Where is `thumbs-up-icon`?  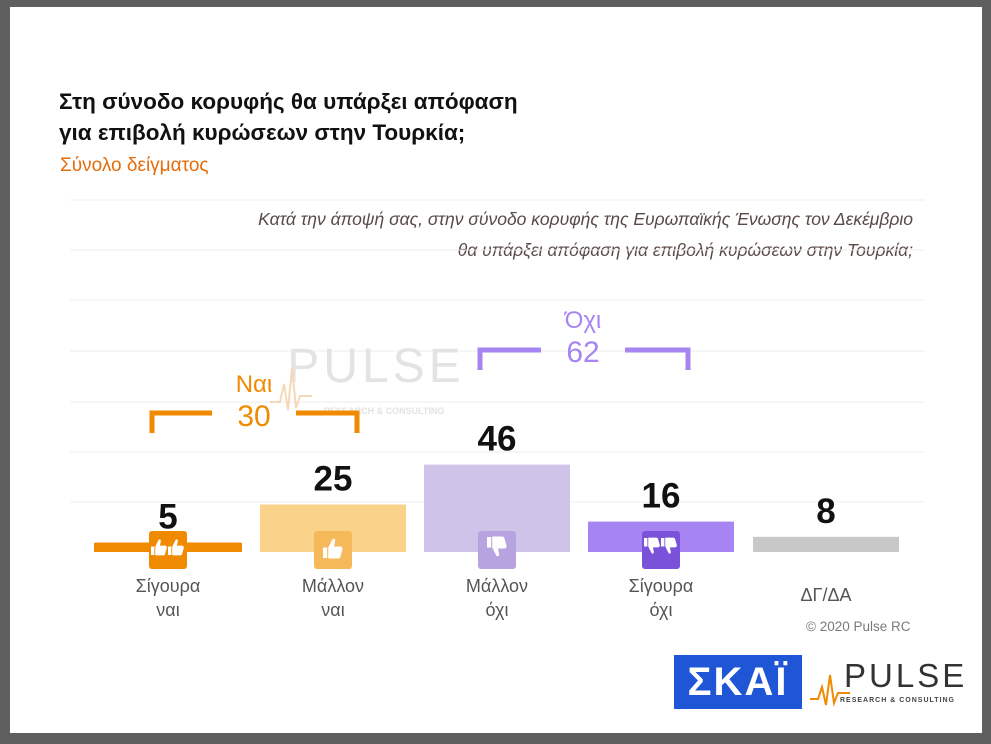
thumbs-up-icon is located at coordinates (333, 550).